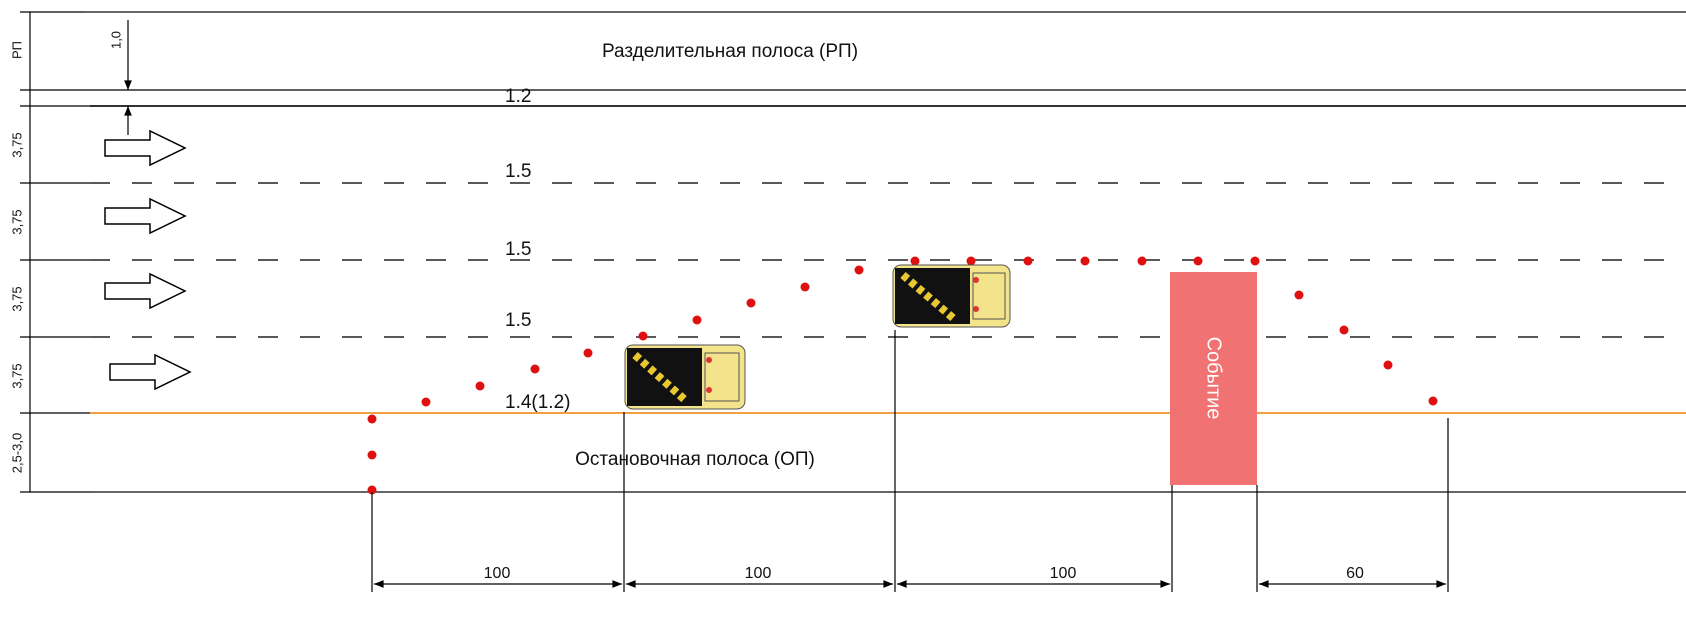 This screenshot has height=637, width=1686. Describe the element at coordinates (16, 50) in the screenshot. I see `median-dimension: РП` at that location.